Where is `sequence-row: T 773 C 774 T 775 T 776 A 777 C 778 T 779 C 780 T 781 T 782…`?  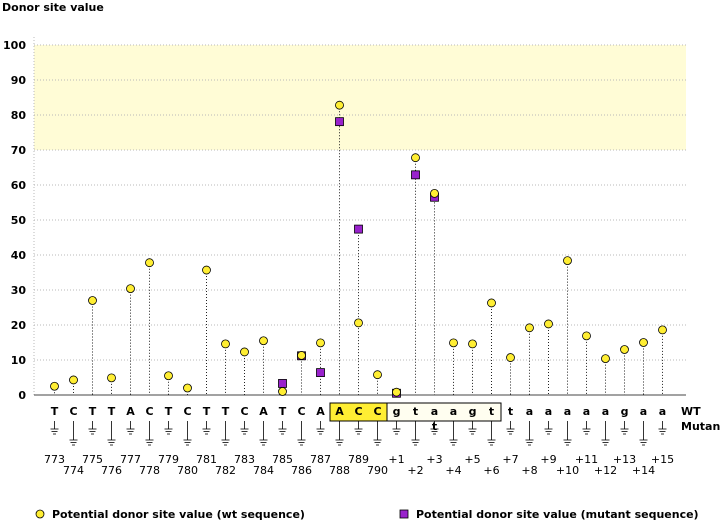
sequence-row: T 773 C 774 T 775 T 776 A 777 C 778 T 779 C 780 T 781 T 782… is located at coordinates (382, 439).